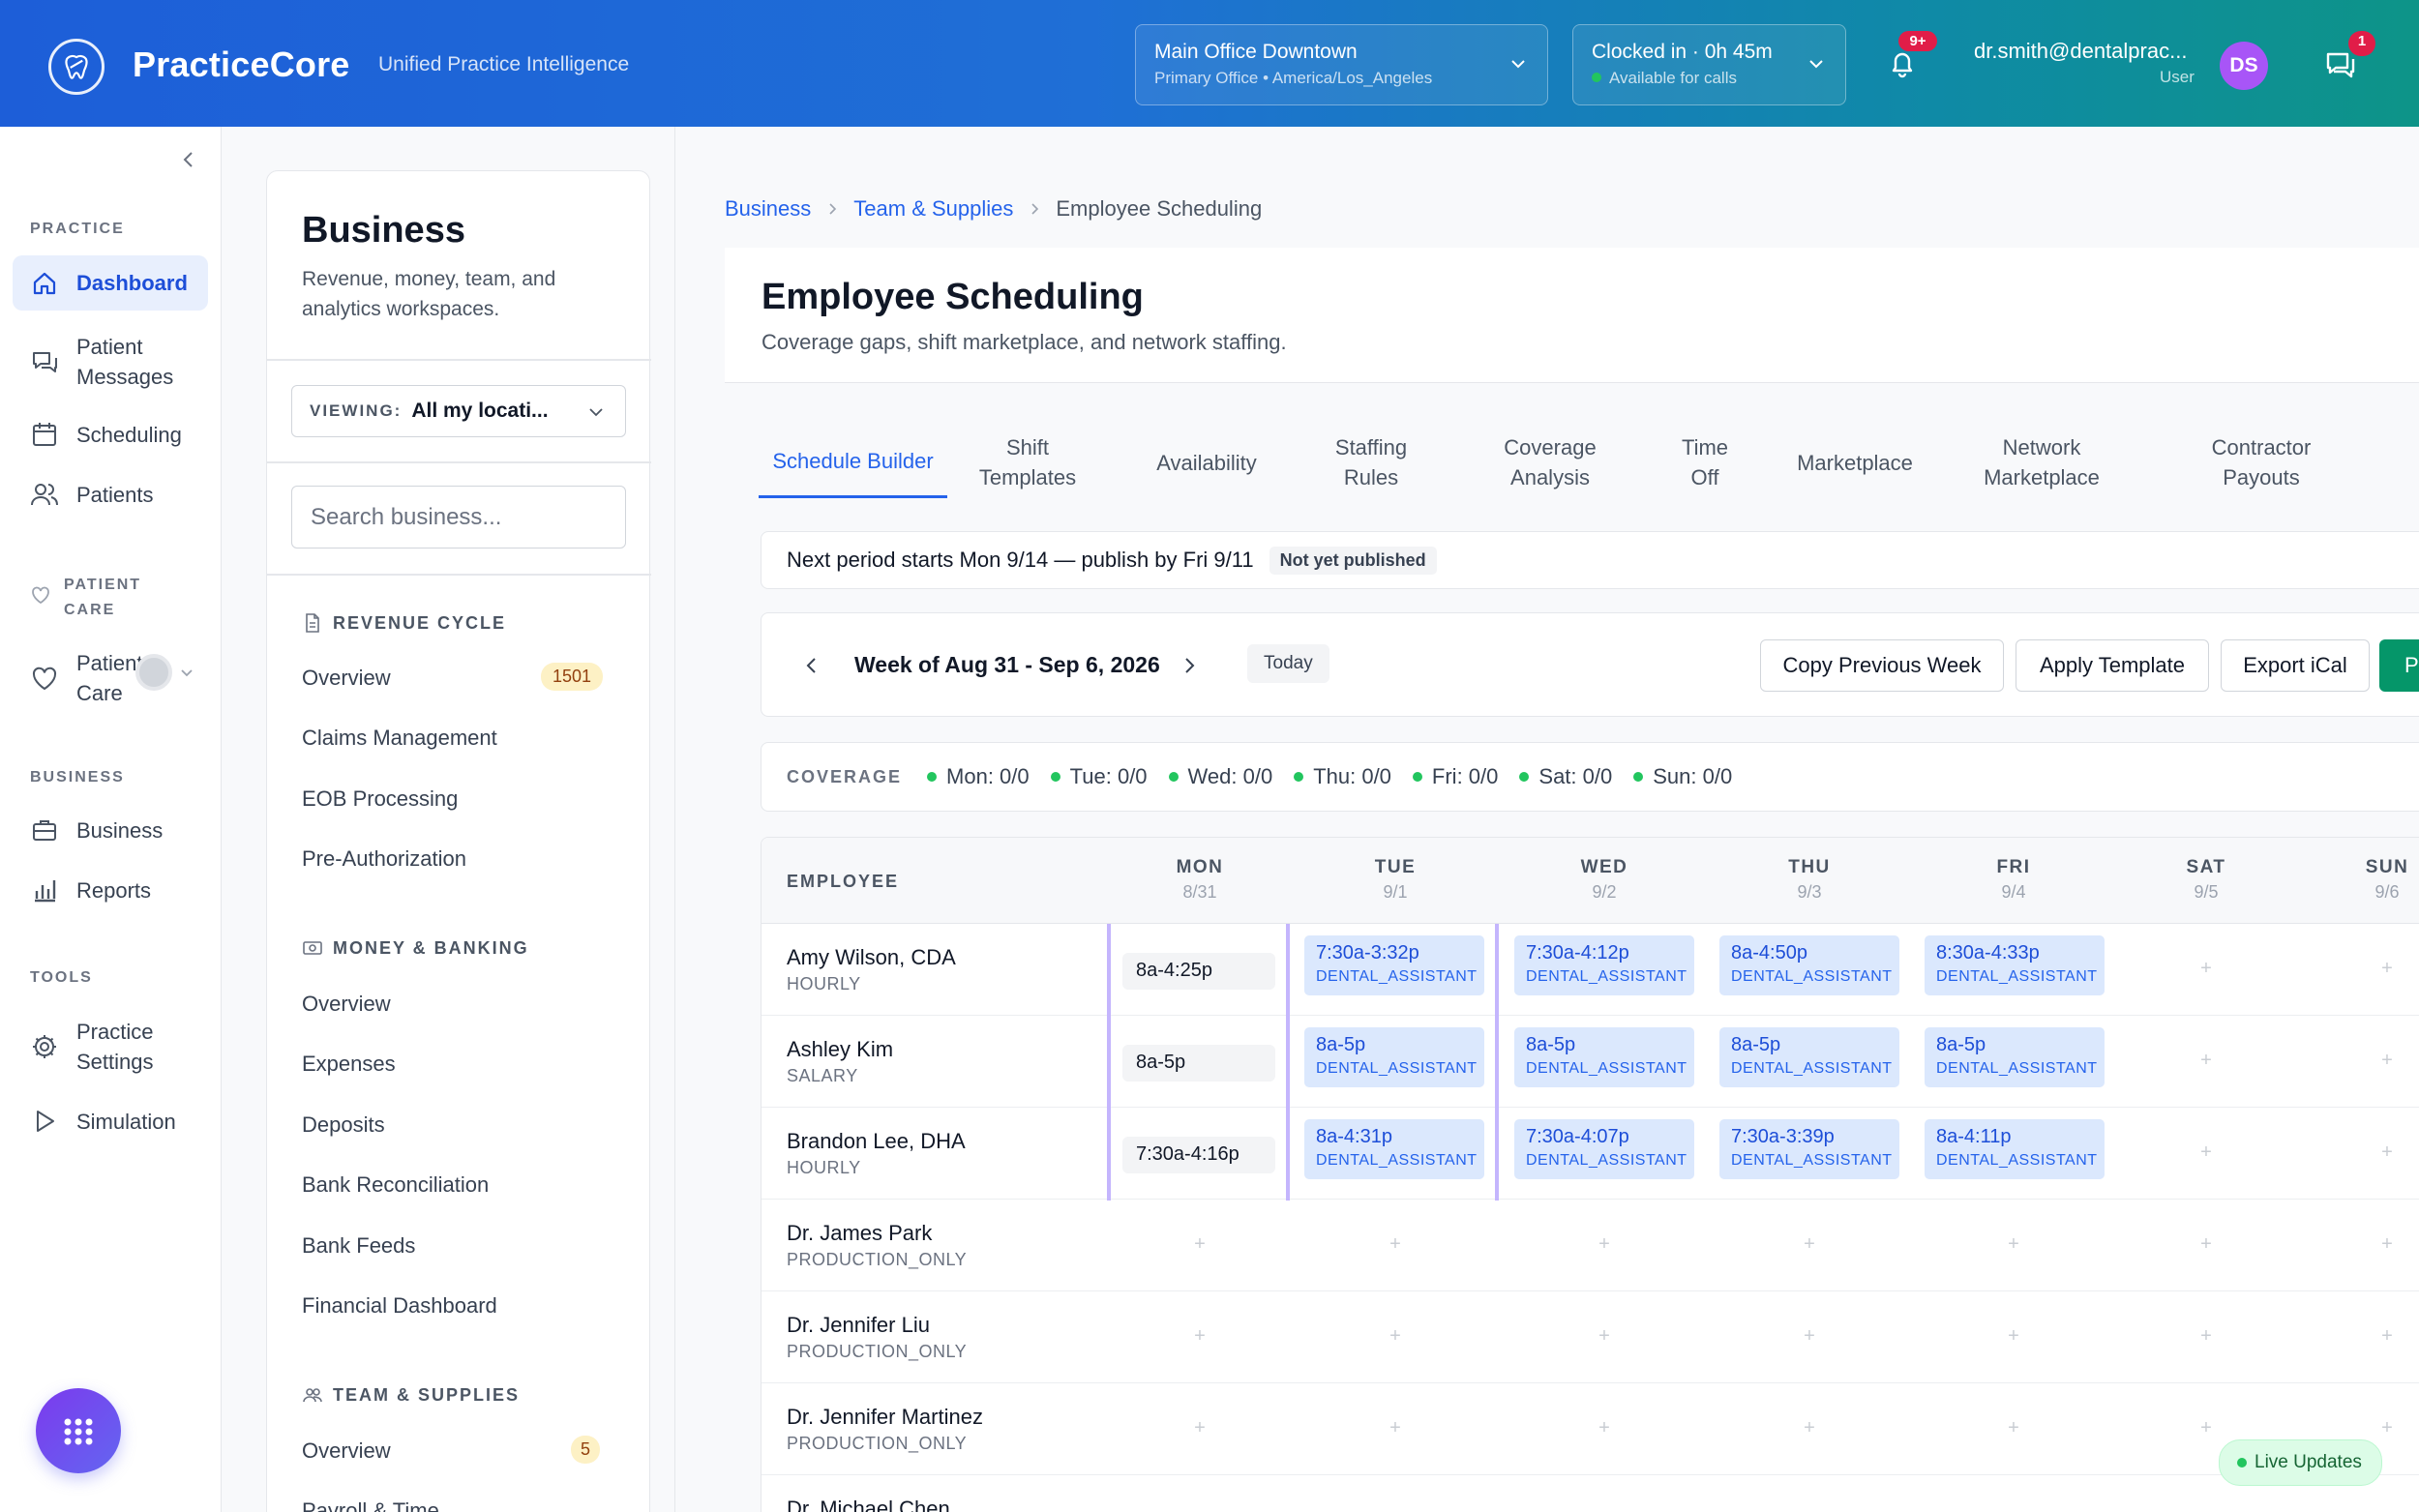  What do you see at coordinates (459, 517) in the screenshot?
I see `search-input` at bounding box center [459, 517].